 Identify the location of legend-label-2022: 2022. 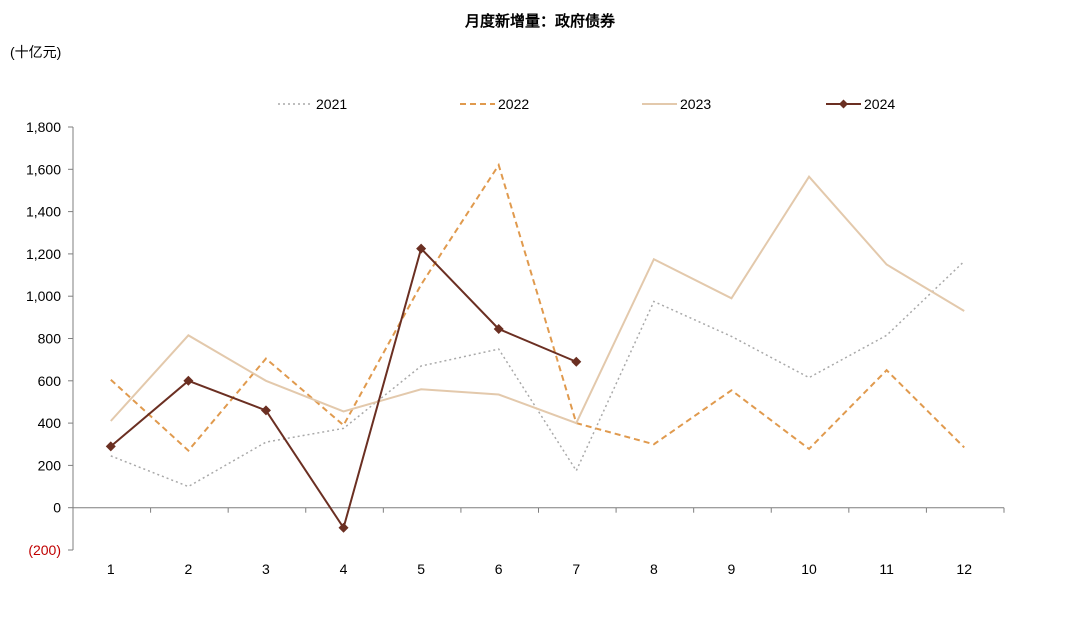
(513, 104).